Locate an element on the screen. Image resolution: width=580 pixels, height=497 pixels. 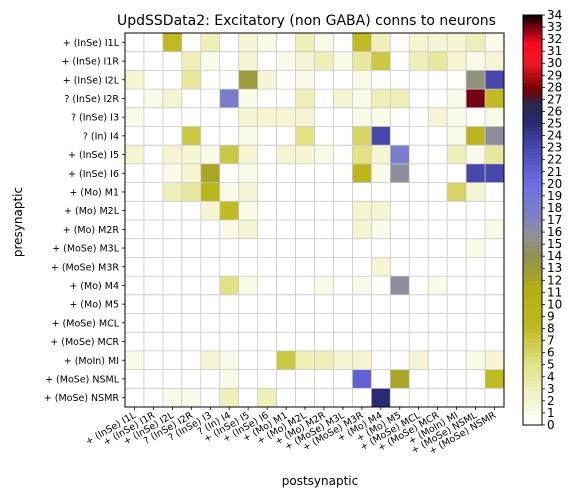
colorbar-tick-label: 11 is located at coordinates (554, 292).